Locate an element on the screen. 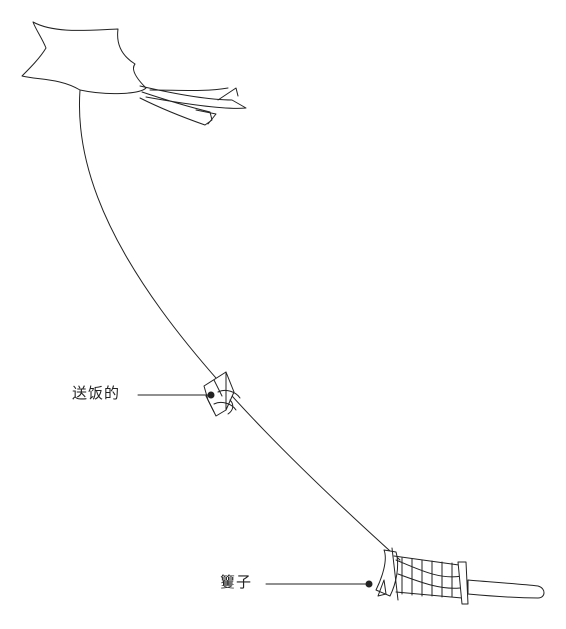 The height and width of the screenshot is (629, 566). kite-tail is located at coordinates (193, 105).